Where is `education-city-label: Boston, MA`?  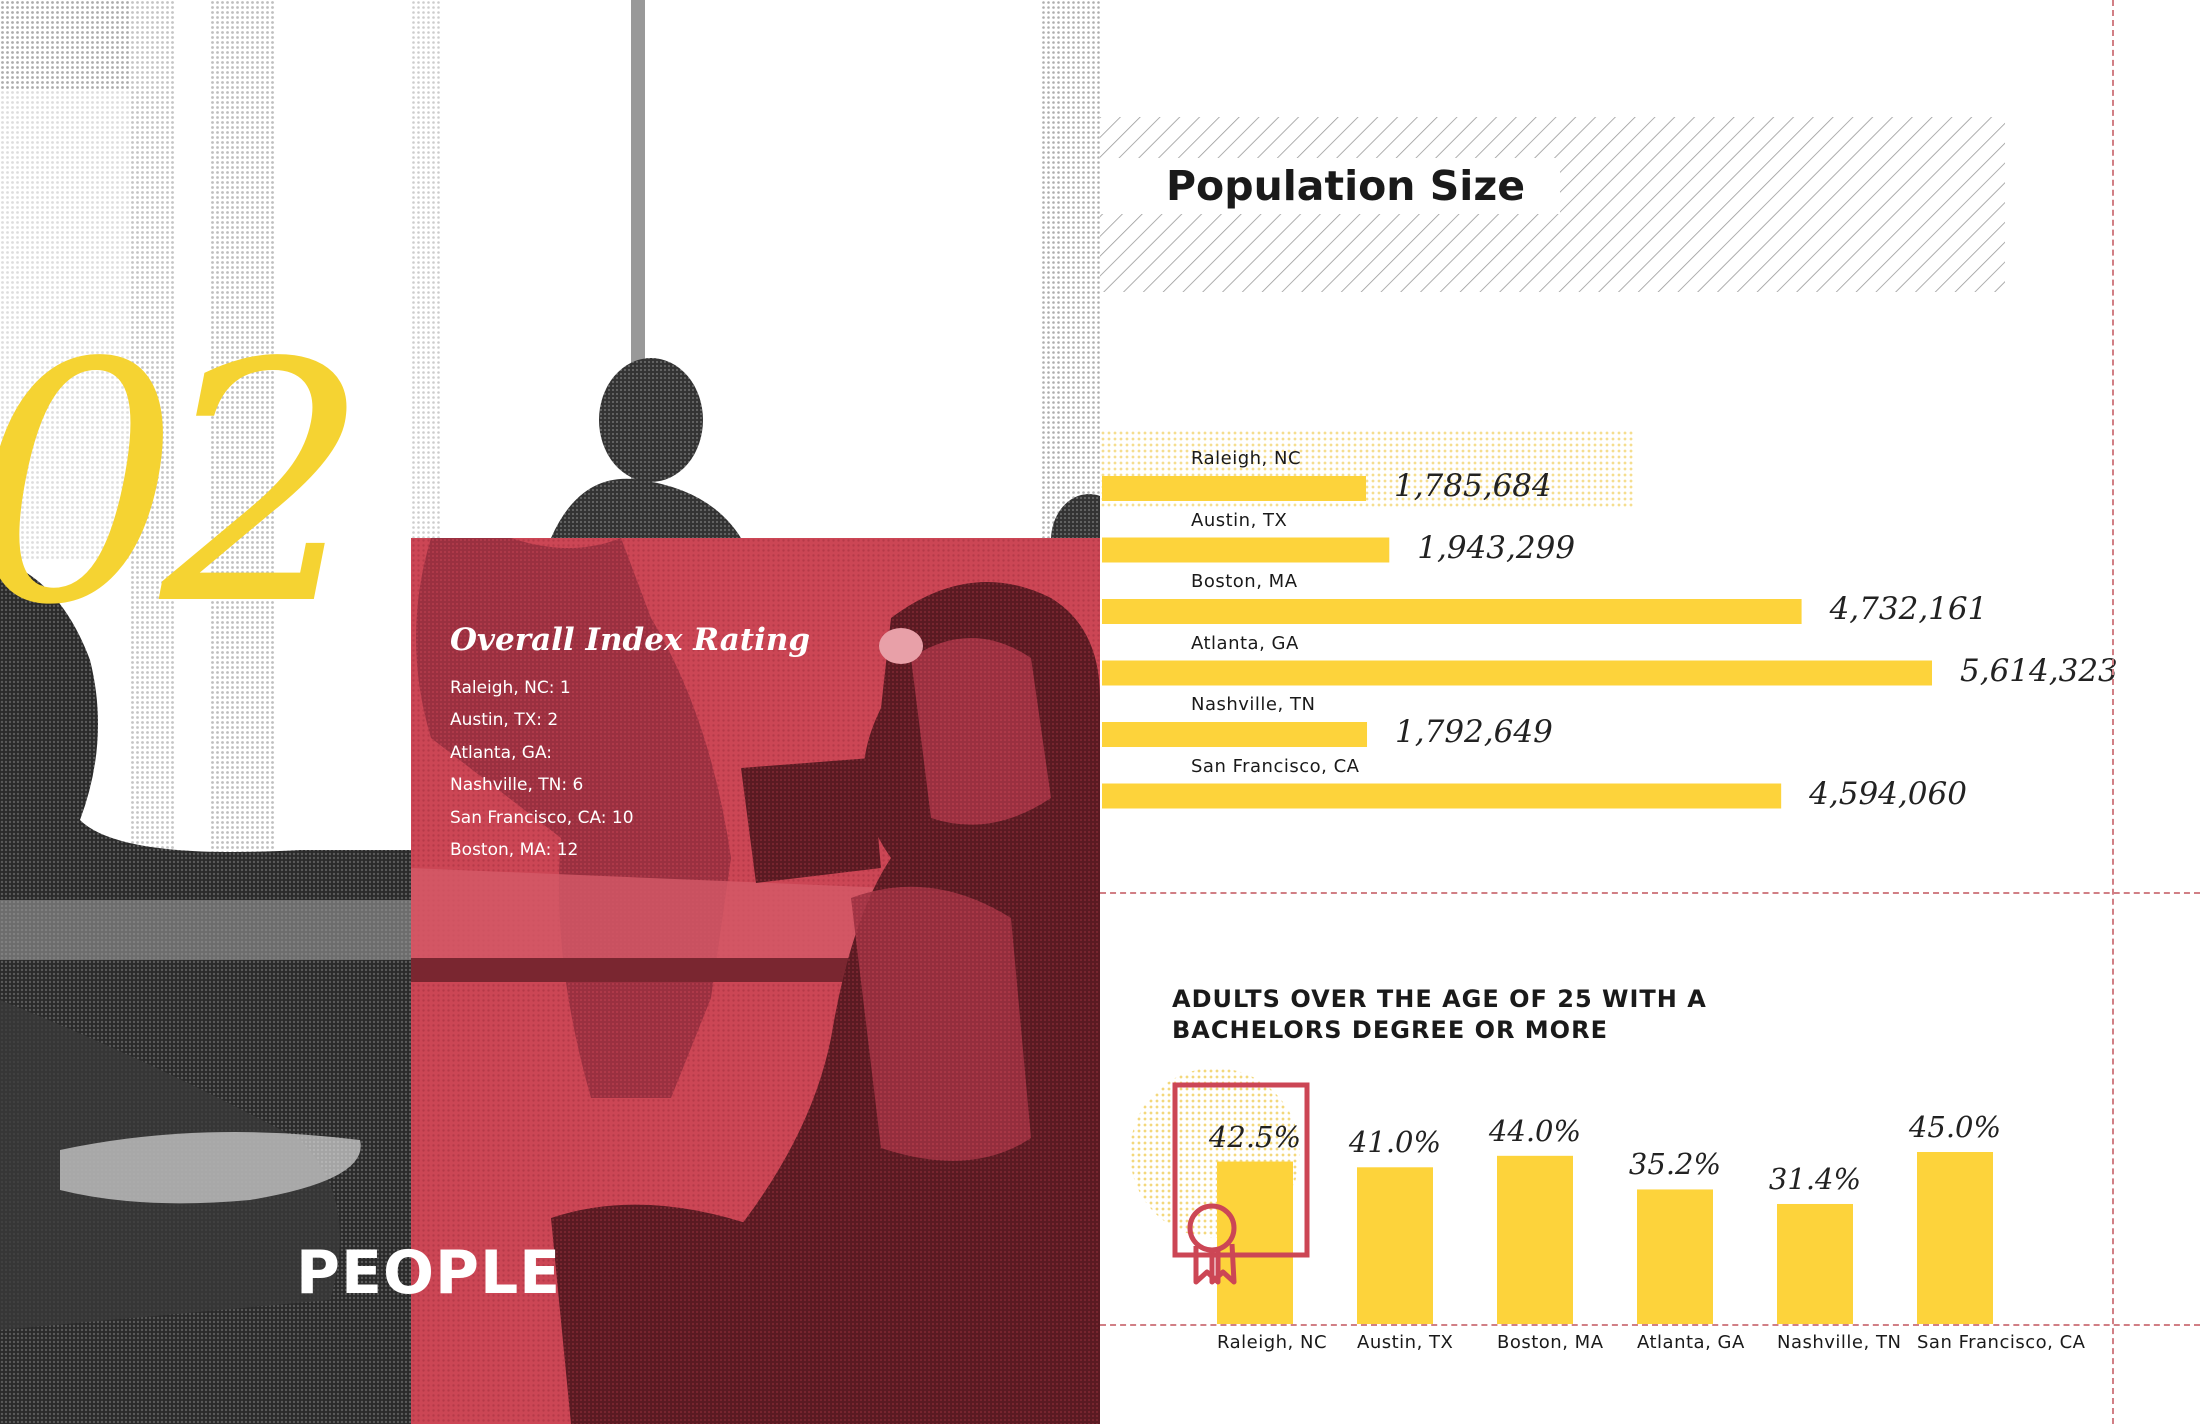 education-city-label: Boston, MA is located at coordinates (1550, 1342).